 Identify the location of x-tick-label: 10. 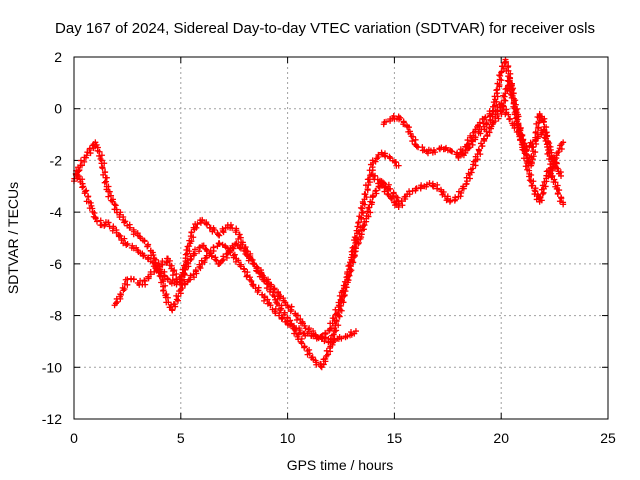
(288, 438).